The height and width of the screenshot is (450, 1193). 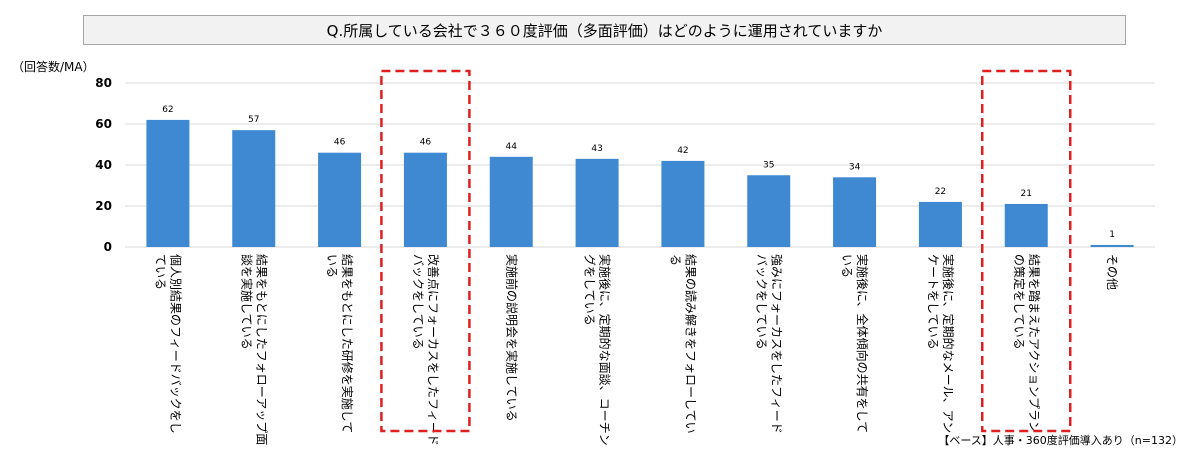 I want to click on y-axis-unit-label: （回答数/MA）, so click(x=53, y=67).